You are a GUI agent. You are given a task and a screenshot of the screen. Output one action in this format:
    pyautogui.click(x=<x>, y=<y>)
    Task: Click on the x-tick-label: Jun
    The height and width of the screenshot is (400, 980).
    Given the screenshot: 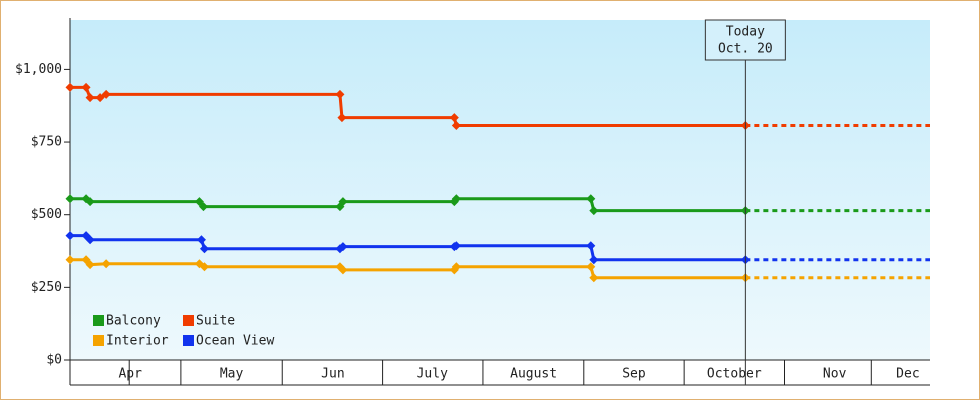 What is the action you would take?
    pyautogui.click(x=332, y=374)
    